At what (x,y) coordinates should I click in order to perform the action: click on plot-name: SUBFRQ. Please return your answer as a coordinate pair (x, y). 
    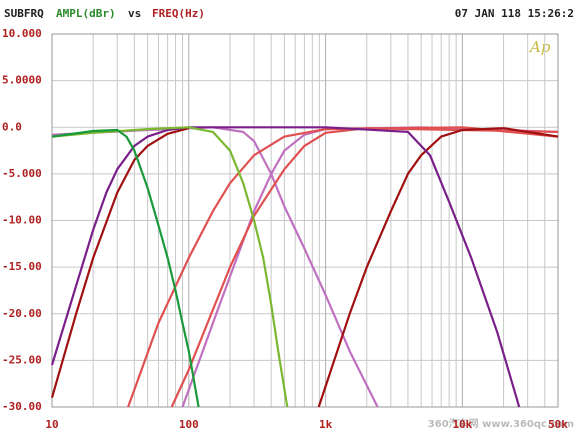
    Looking at the image, I should click on (24, 13).